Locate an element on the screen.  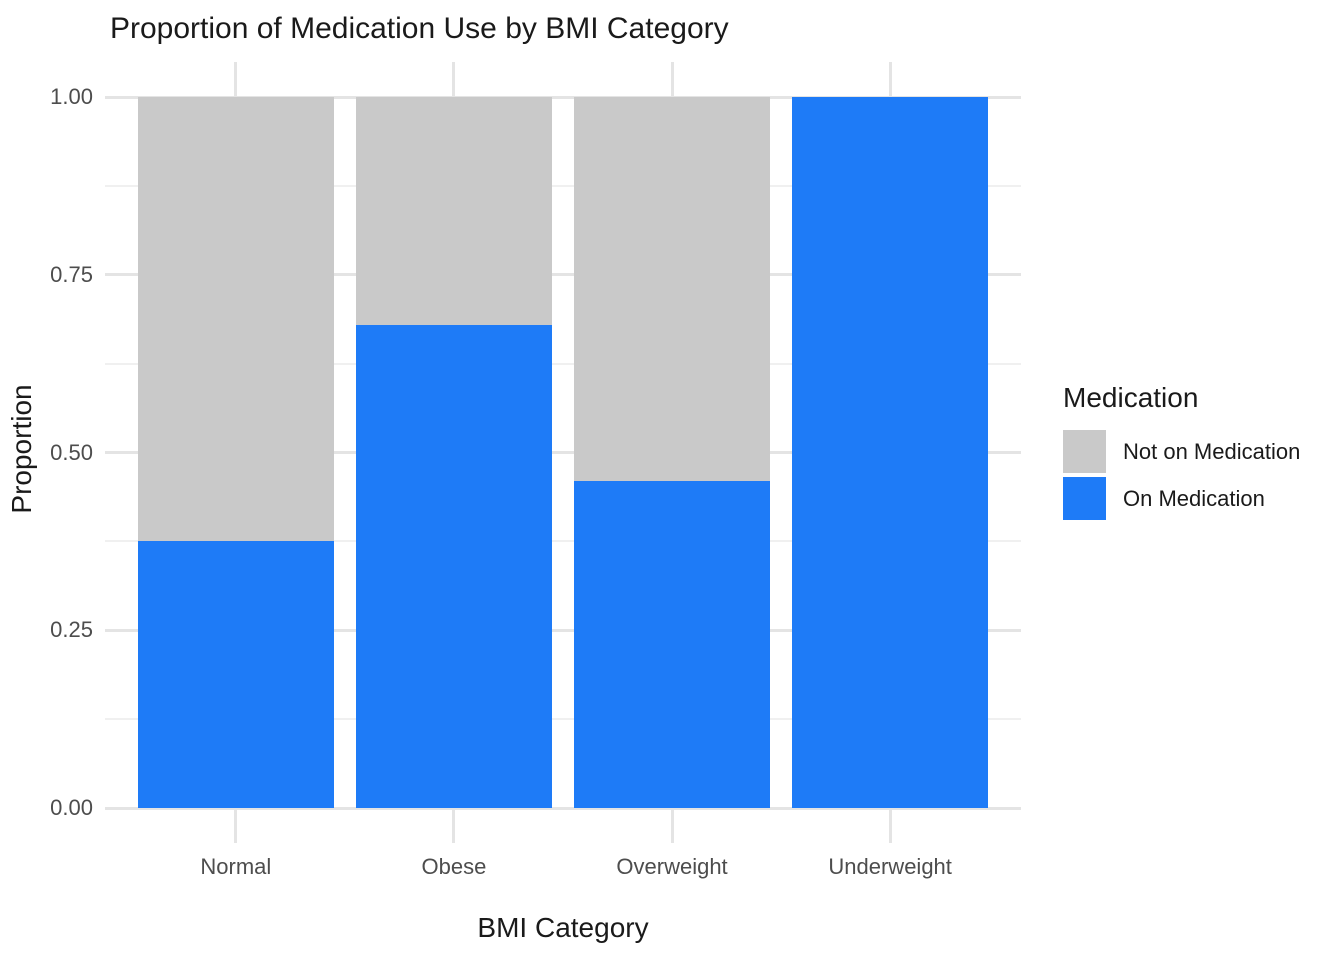
x-tick-label: Normal is located at coordinates (236, 866).